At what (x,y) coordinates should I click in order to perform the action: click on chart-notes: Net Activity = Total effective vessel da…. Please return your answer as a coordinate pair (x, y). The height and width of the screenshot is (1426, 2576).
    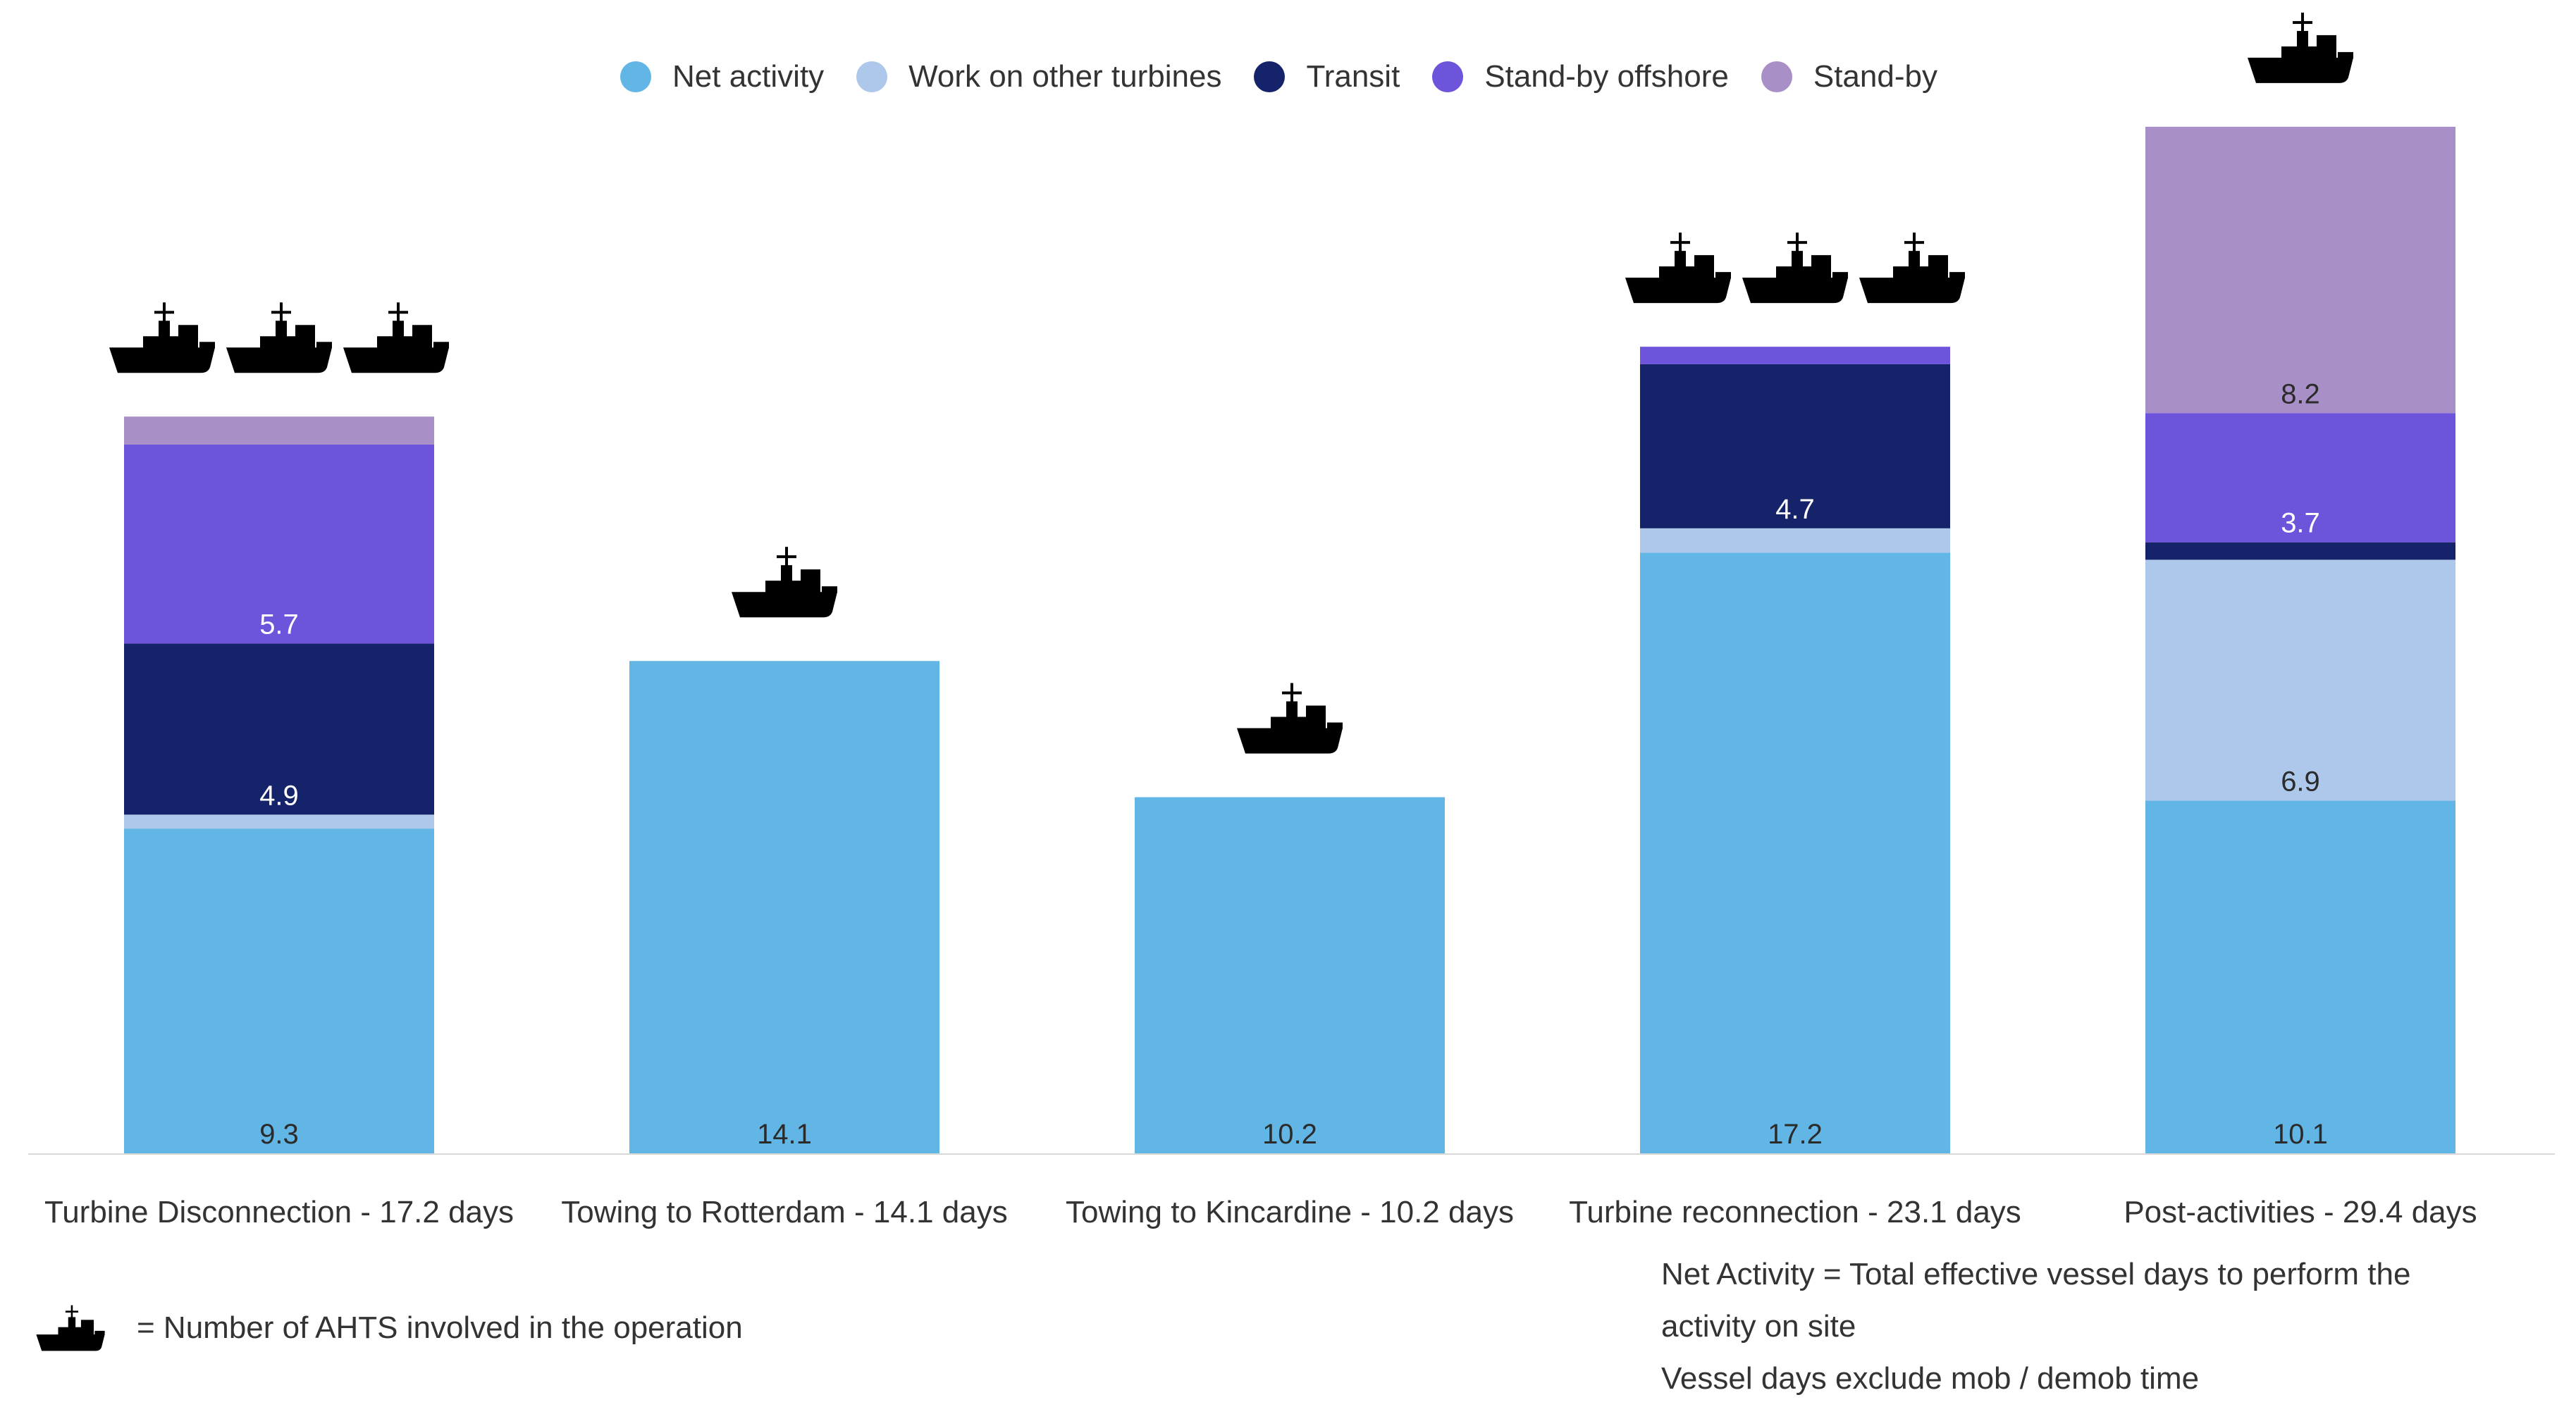
    Looking at the image, I should click on (2098, 1327).